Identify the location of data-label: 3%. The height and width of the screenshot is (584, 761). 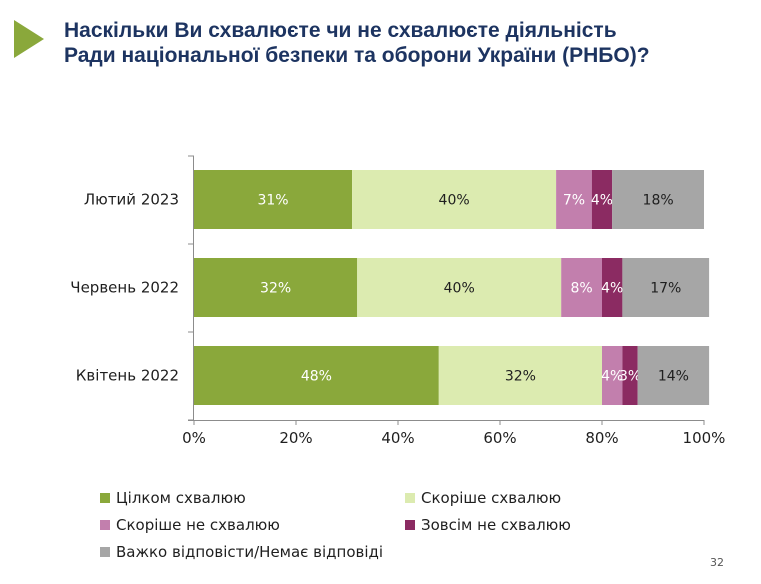
(630, 377).